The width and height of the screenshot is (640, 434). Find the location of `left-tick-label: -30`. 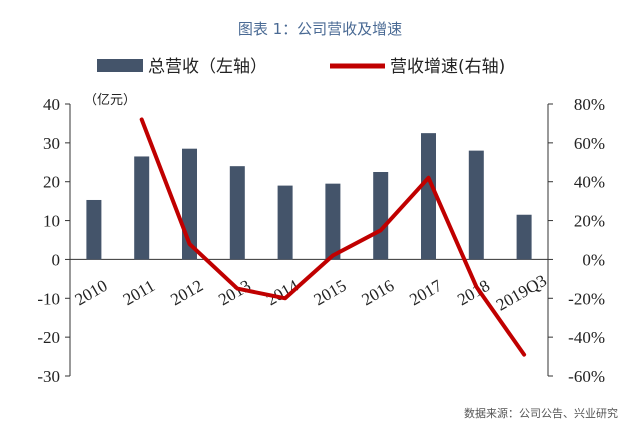

left-tick-label: -30 is located at coordinates (48, 376).